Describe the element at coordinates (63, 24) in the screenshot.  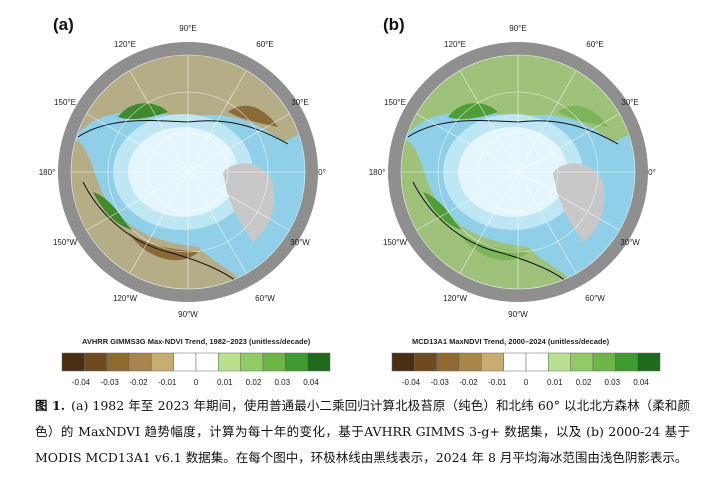
I see `panel-label: (a)` at that location.